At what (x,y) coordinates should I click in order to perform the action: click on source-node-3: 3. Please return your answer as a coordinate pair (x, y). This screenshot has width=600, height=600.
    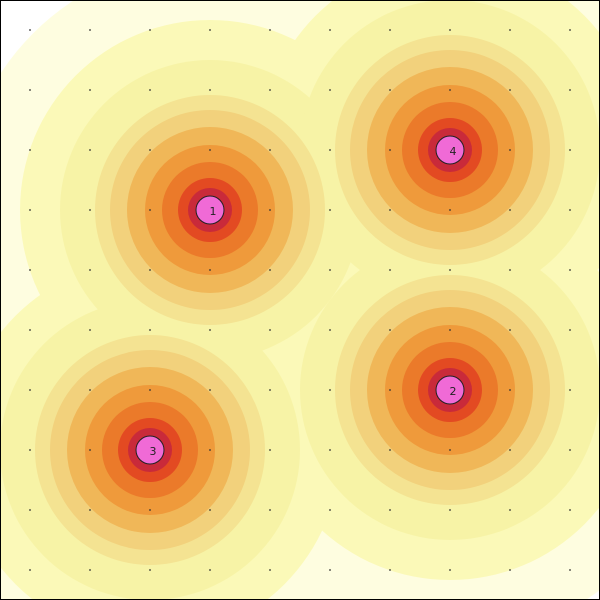
    Looking at the image, I should click on (150, 450).